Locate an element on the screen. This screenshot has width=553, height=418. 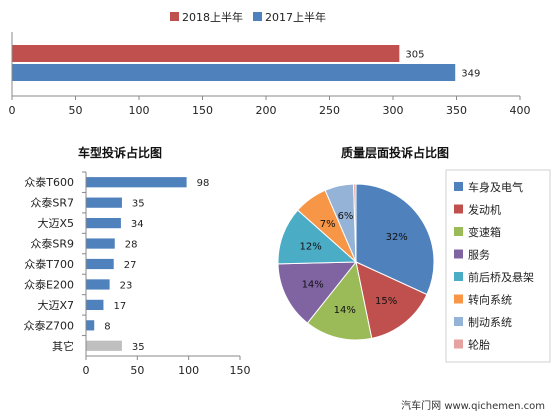
pie-value-label-5: 7% is located at coordinates (328, 224).